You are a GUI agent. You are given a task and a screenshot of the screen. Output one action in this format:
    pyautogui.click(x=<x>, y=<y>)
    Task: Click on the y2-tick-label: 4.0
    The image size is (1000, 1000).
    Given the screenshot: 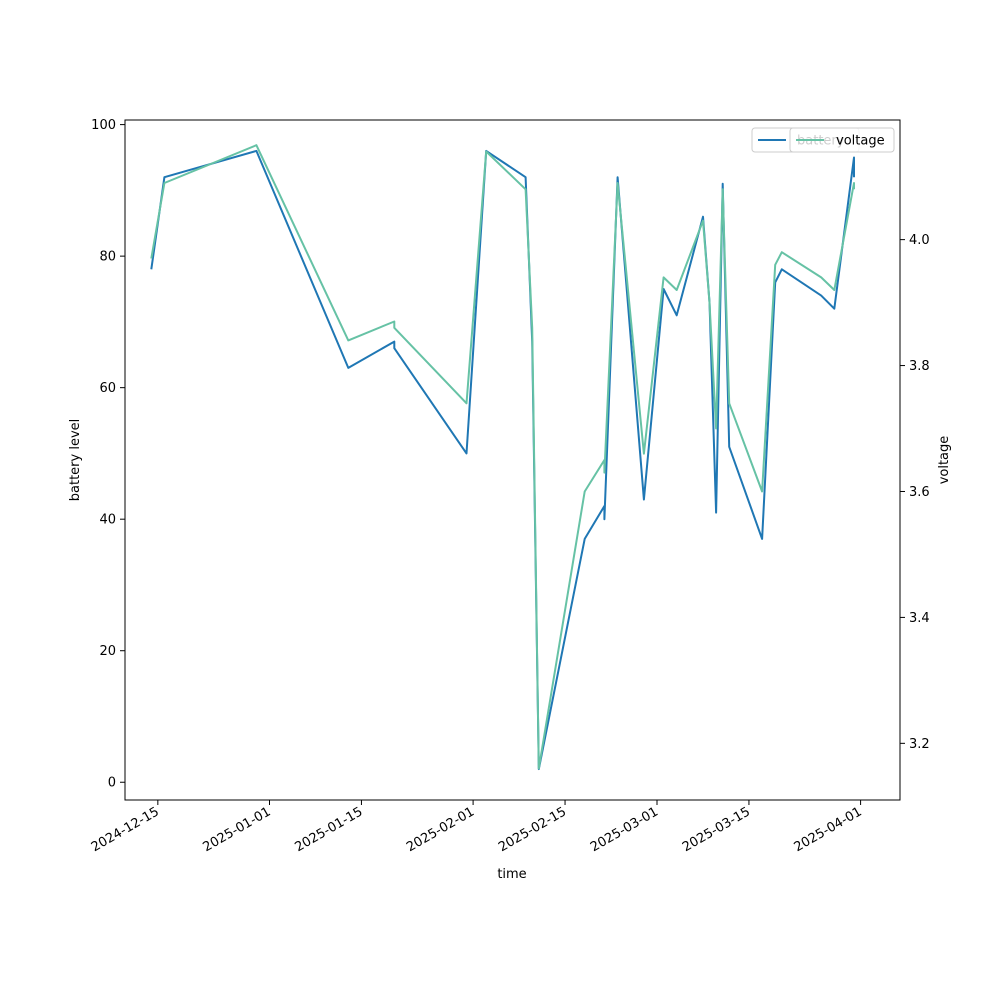 What is the action you would take?
    pyautogui.click(x=919, y=240)
    